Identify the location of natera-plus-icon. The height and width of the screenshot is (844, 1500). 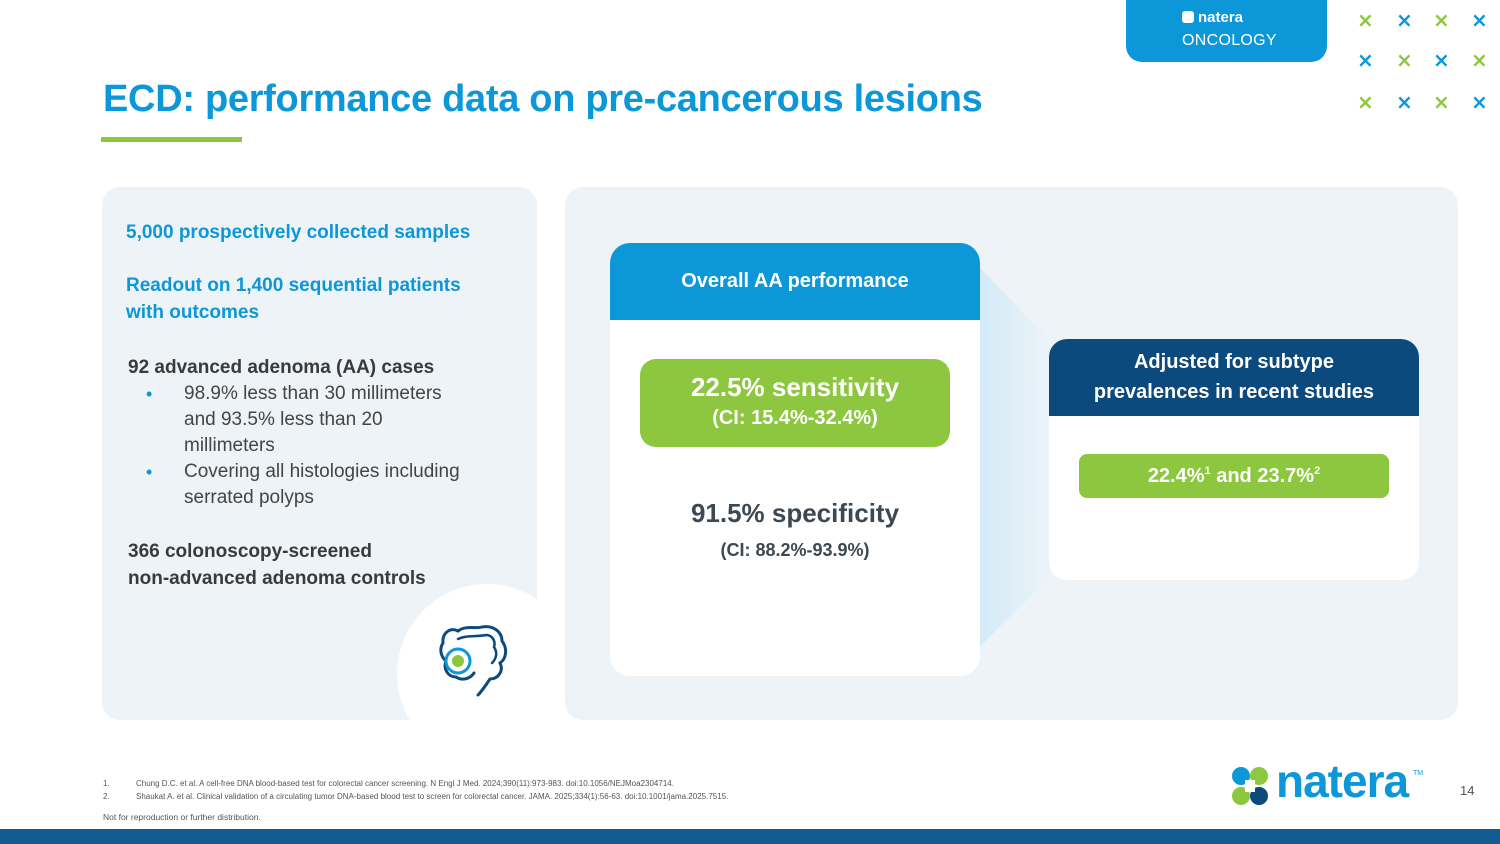
(1188, 17).